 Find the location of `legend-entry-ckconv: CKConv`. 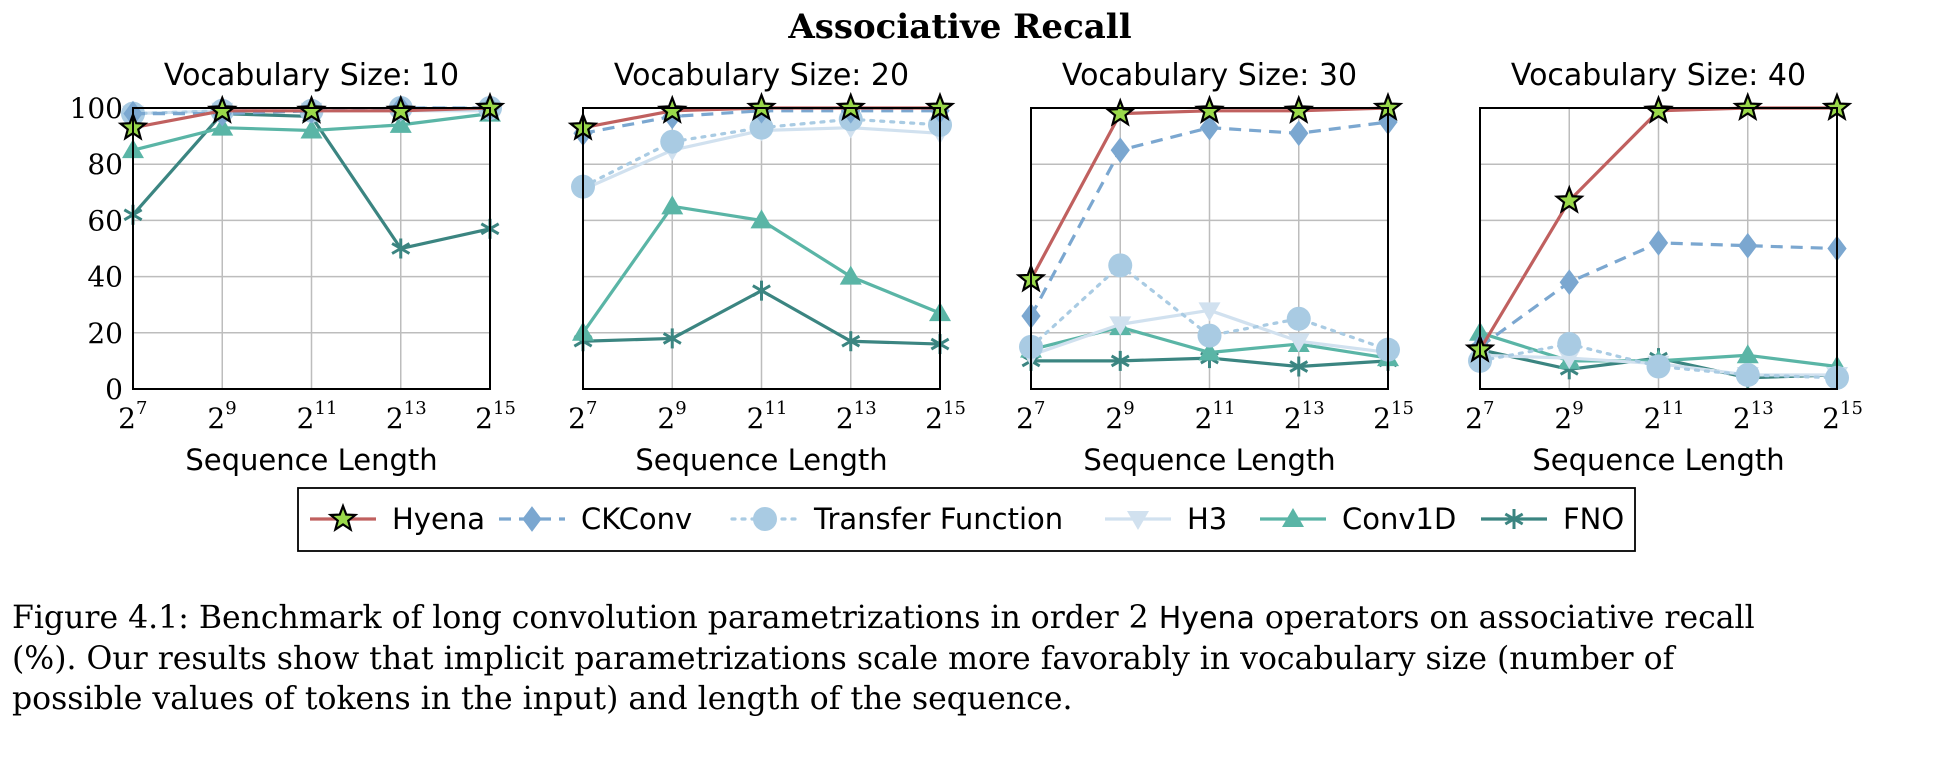

legend-entry-ckconv: CKConv is located at coordinates (595, 519).